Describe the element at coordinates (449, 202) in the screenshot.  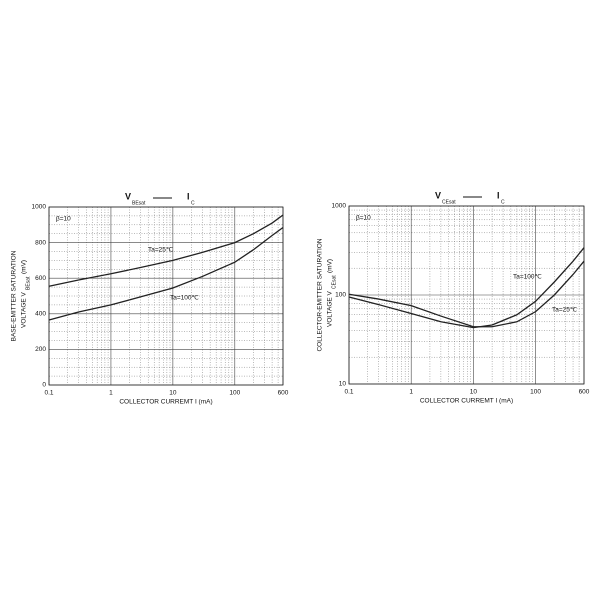
I see `chart-title-sub: CEsat` at that location.